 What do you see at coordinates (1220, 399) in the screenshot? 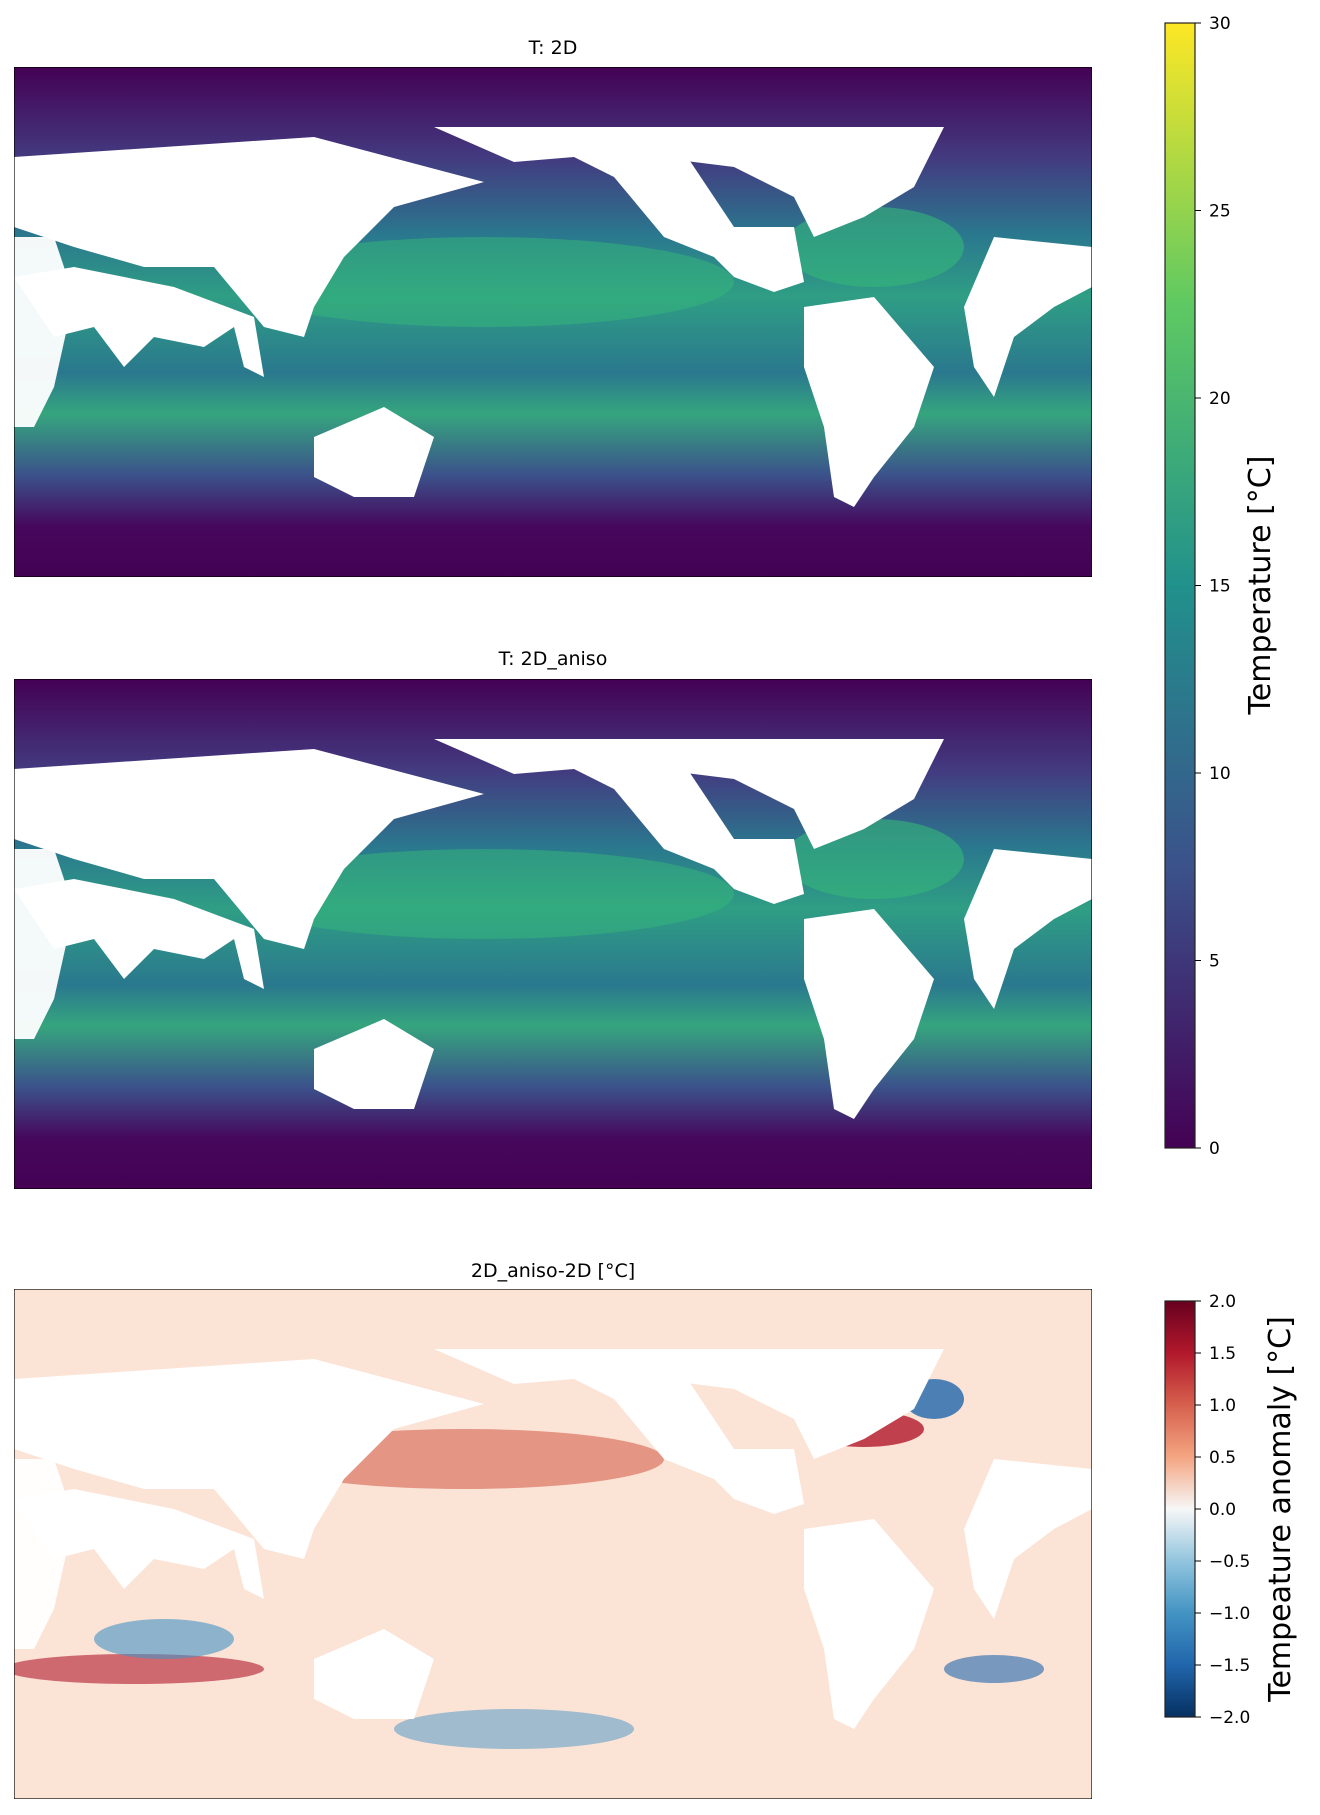
I see `colorbar-tick-label: 20` at bounding box center [1220, 399].